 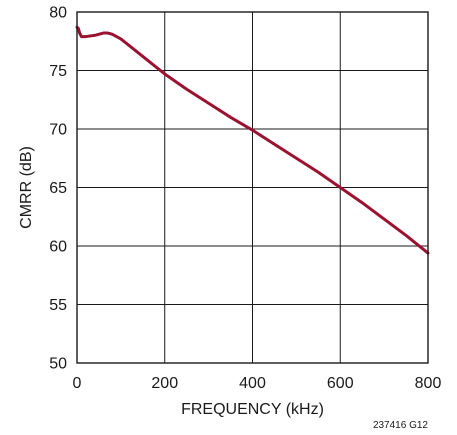 I want to click on y-tick-labels: 50 55 60 65 70 75 80, so click(x=58, y=189).